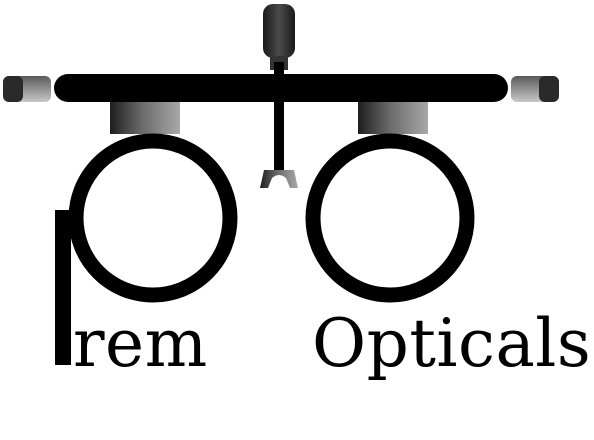 The width and height of the screenshot is (594, 440). Describe the element at coordinates (13, 89) in the screenshot. I see `left-end-cap-shade` at that location.